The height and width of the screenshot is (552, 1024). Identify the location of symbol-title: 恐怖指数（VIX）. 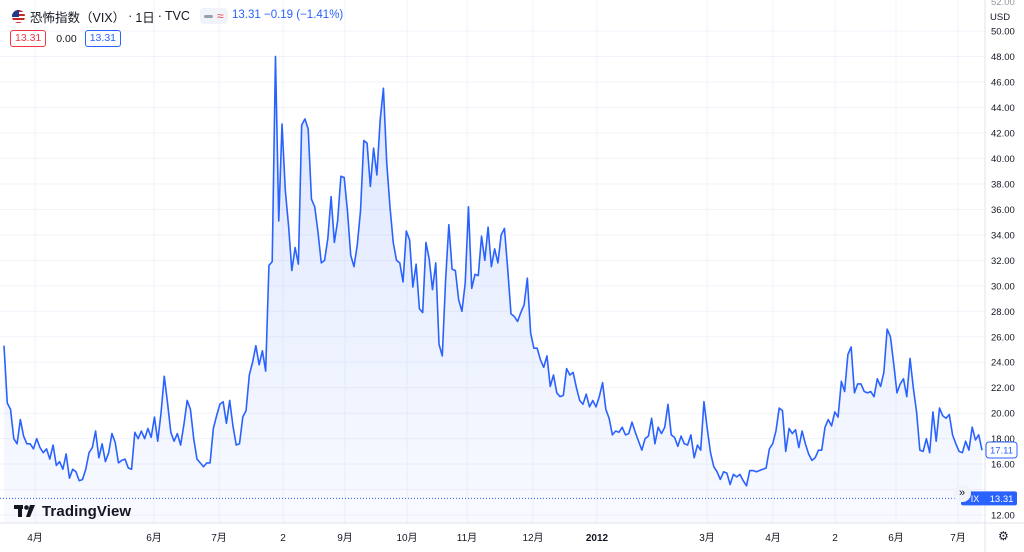
(78, 17).